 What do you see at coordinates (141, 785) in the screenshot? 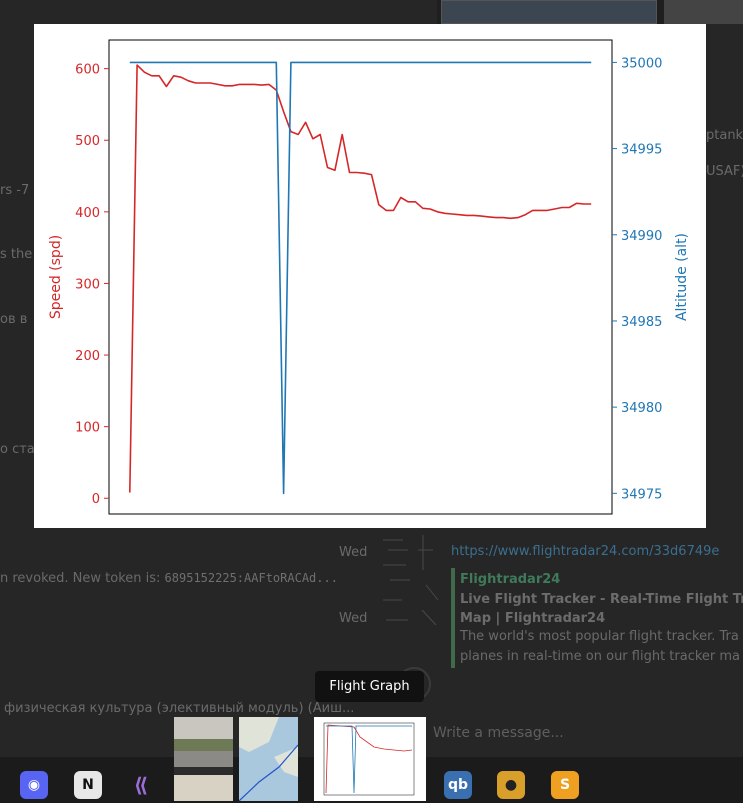
I see `visual-studio-icon: ⟪` at bounding box center [141, 785].